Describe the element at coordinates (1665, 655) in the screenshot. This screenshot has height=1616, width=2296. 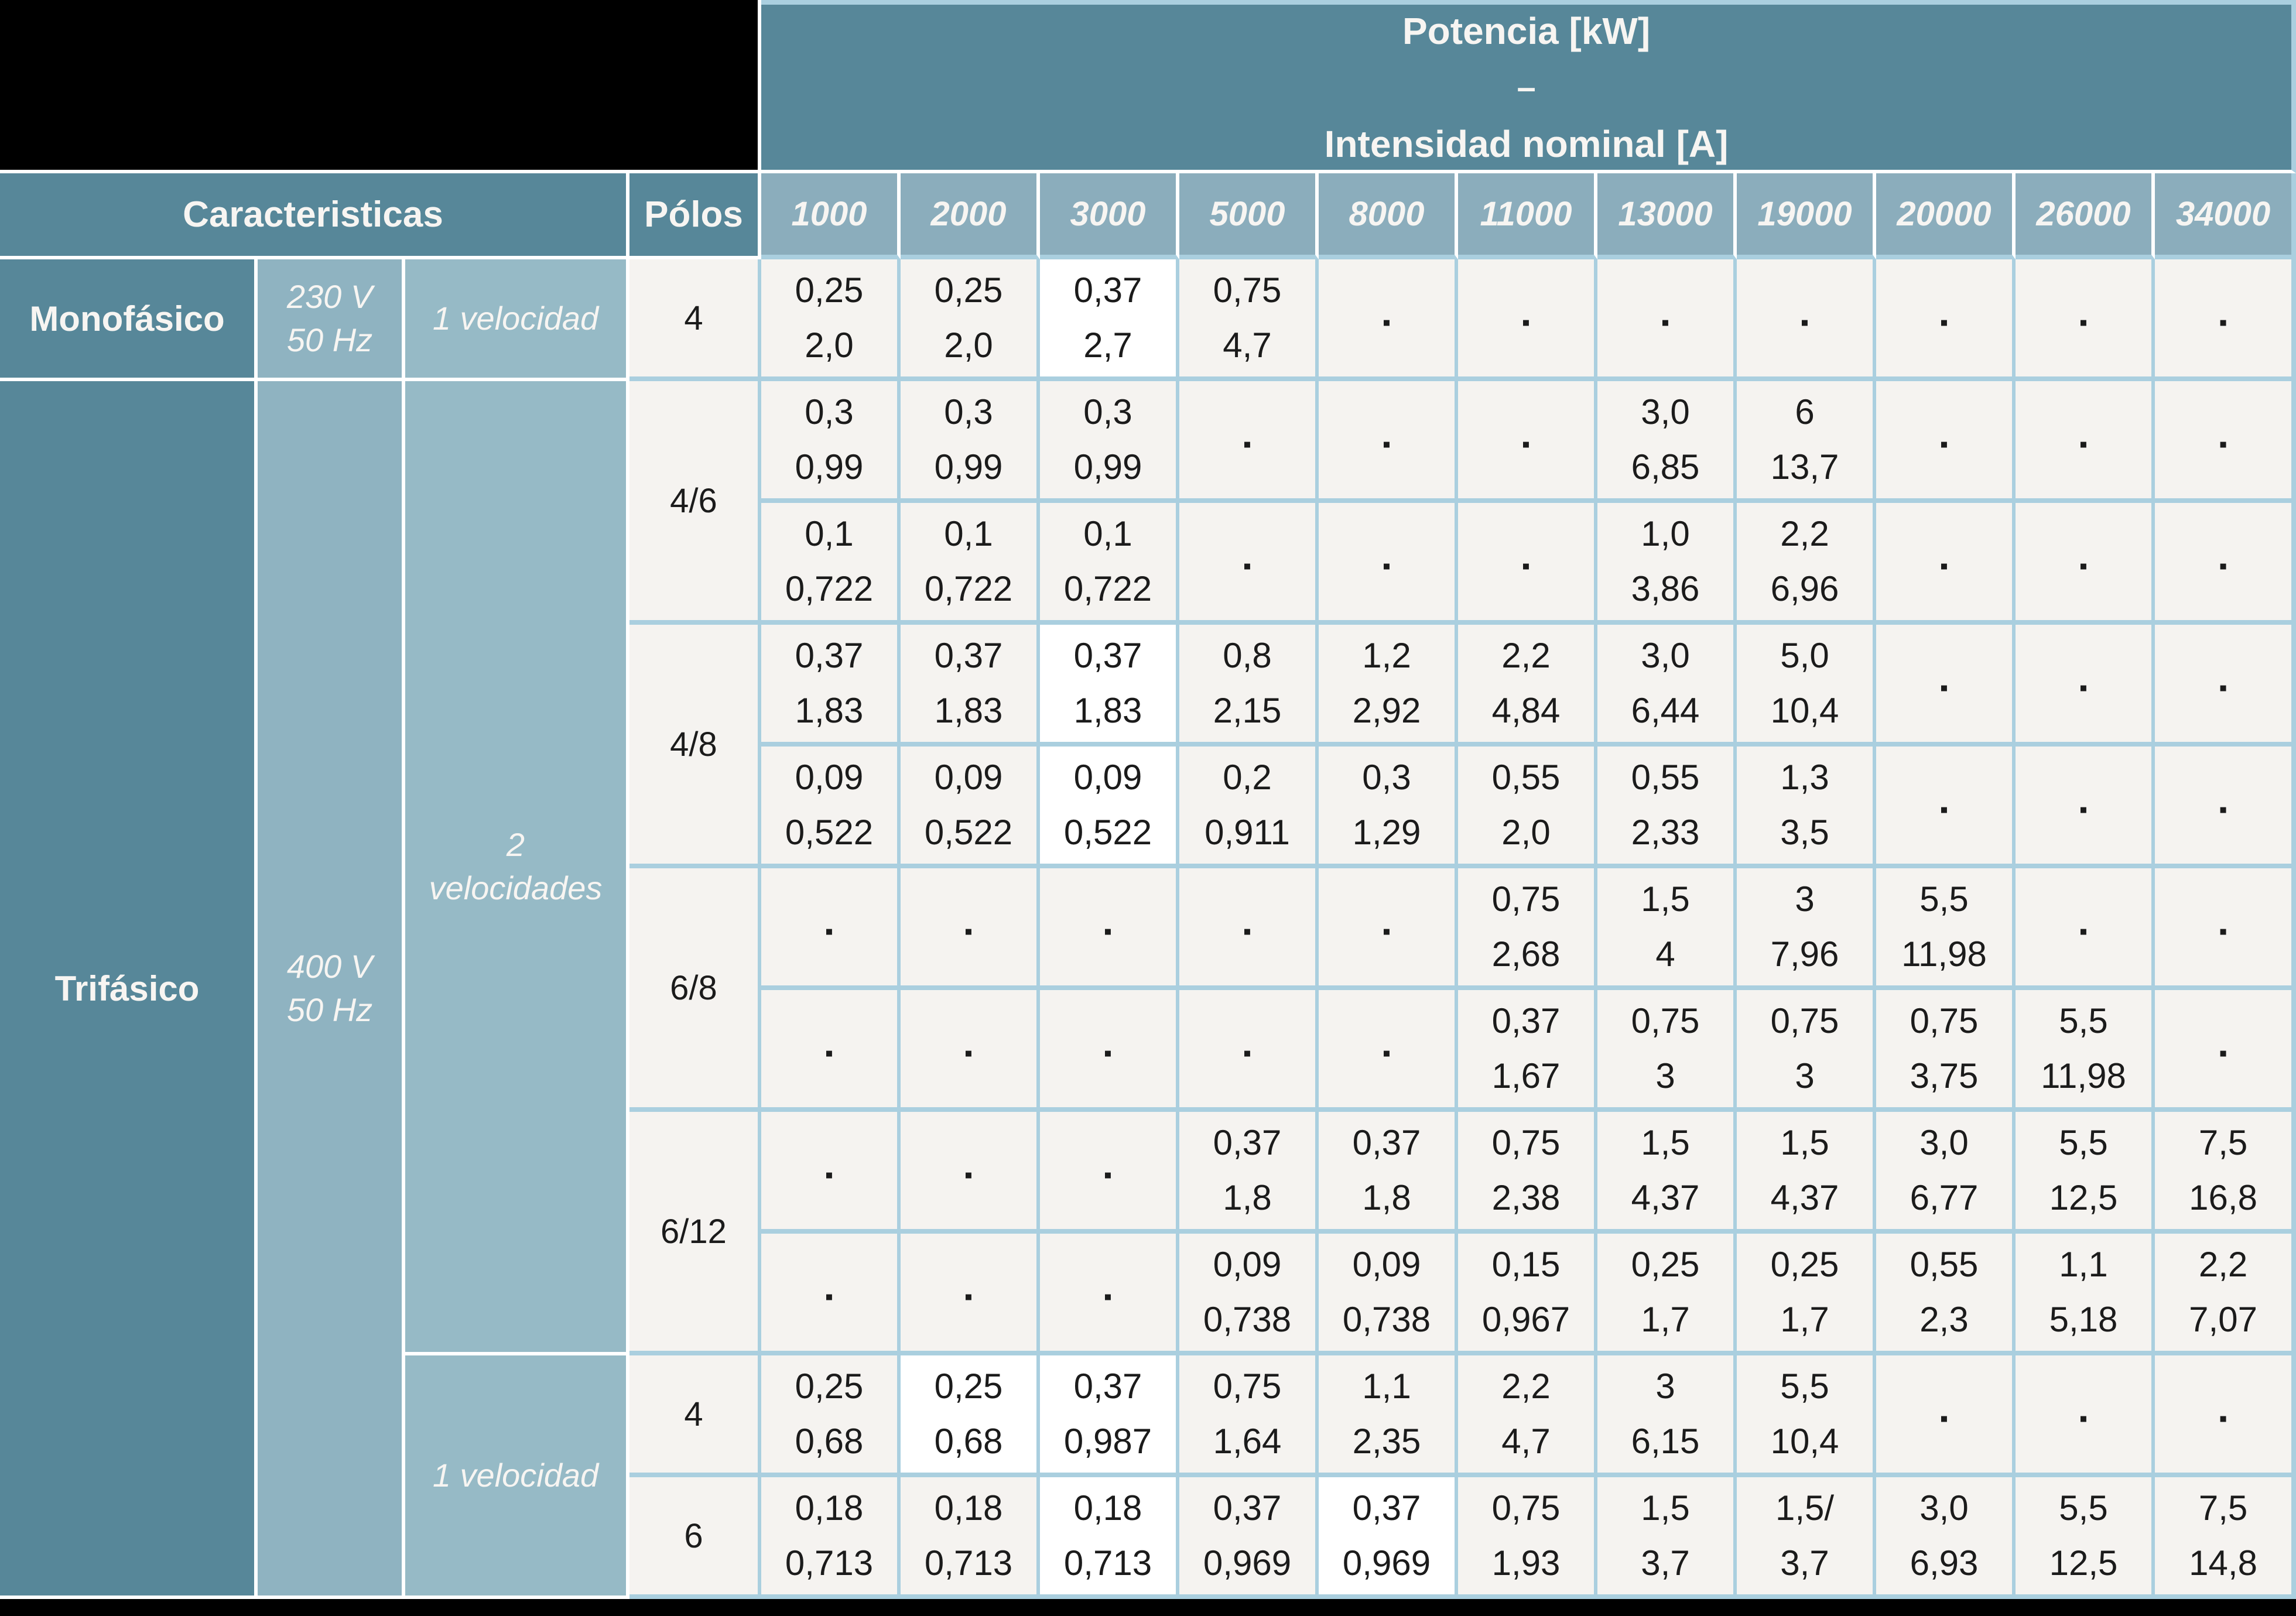
I see `power-kw-value: 3,0` at that location.